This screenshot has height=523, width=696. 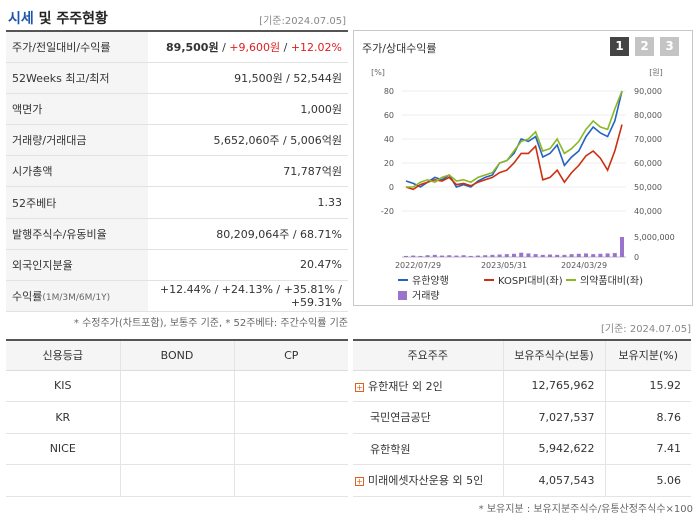 What do you see at coordinates (522, 386) in the screenshot?
I see `holder-row: + 유한재단 외 2인 12,765,962 15.92` at bounding box center [522, 386].